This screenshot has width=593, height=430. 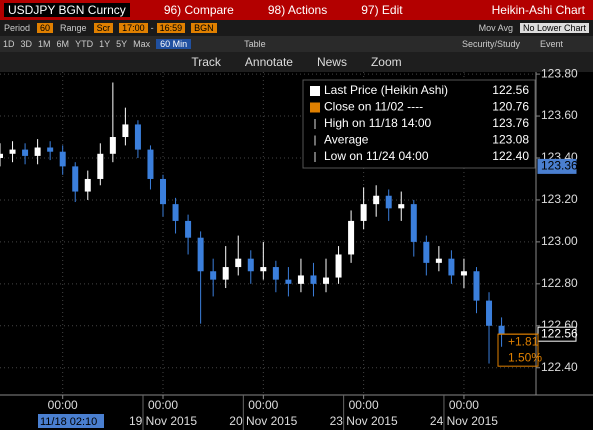 What do you see at coordinates (525, 357) in the screenshot?
I see `change-pct: 1.50%` at bounding box center [525, 357].